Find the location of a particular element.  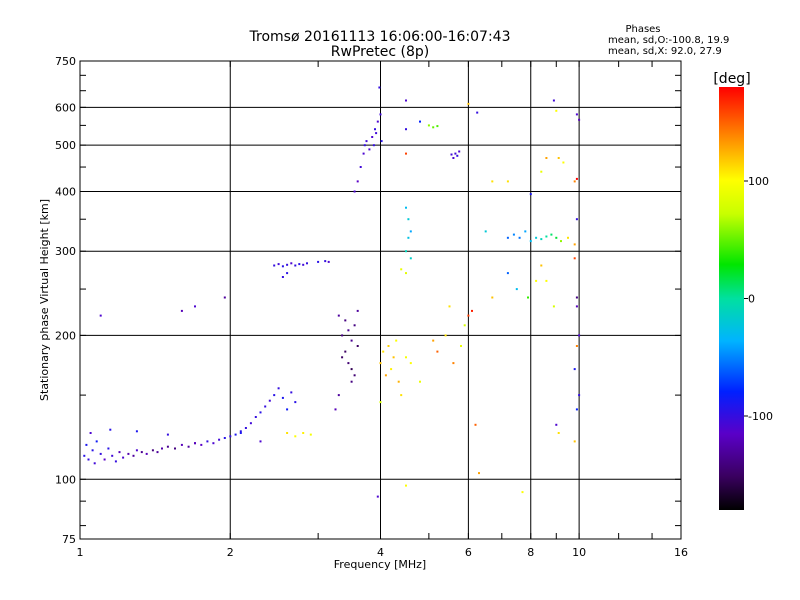

x-tick-label: 4 is located at coordinates (380, 552).